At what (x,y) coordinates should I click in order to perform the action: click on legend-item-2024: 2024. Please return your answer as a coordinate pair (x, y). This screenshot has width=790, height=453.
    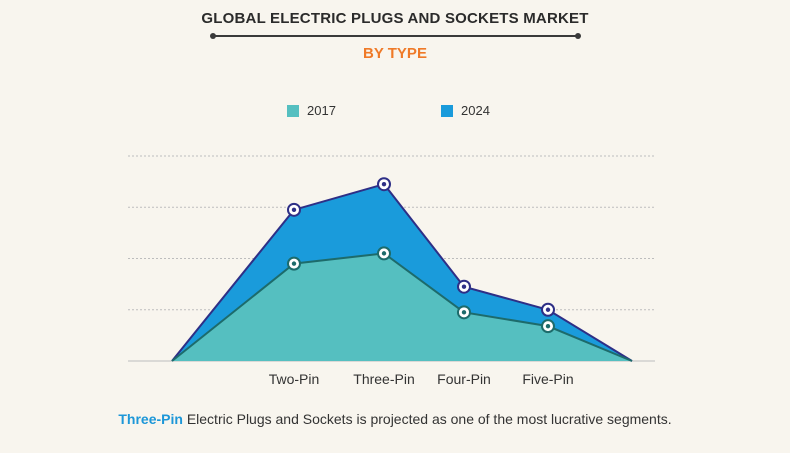
    Looking at the image, I should click on (465, 110).